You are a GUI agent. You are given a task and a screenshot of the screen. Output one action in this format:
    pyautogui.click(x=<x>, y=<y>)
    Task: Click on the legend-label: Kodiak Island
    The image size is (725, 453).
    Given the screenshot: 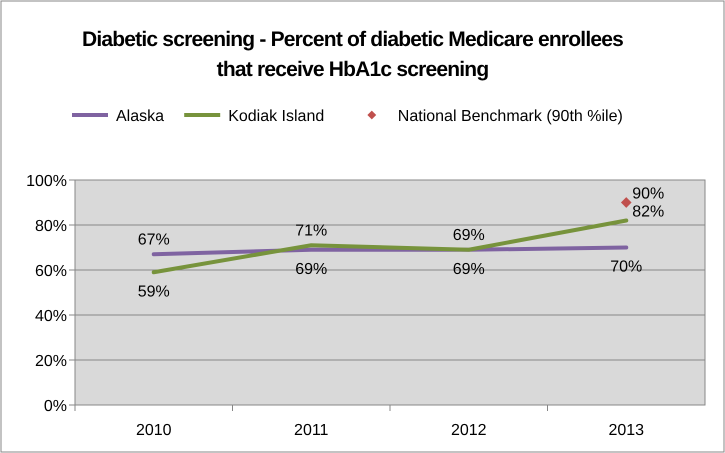 What is the action you would take?
    pyautogui.click(x=276, y=116)
    